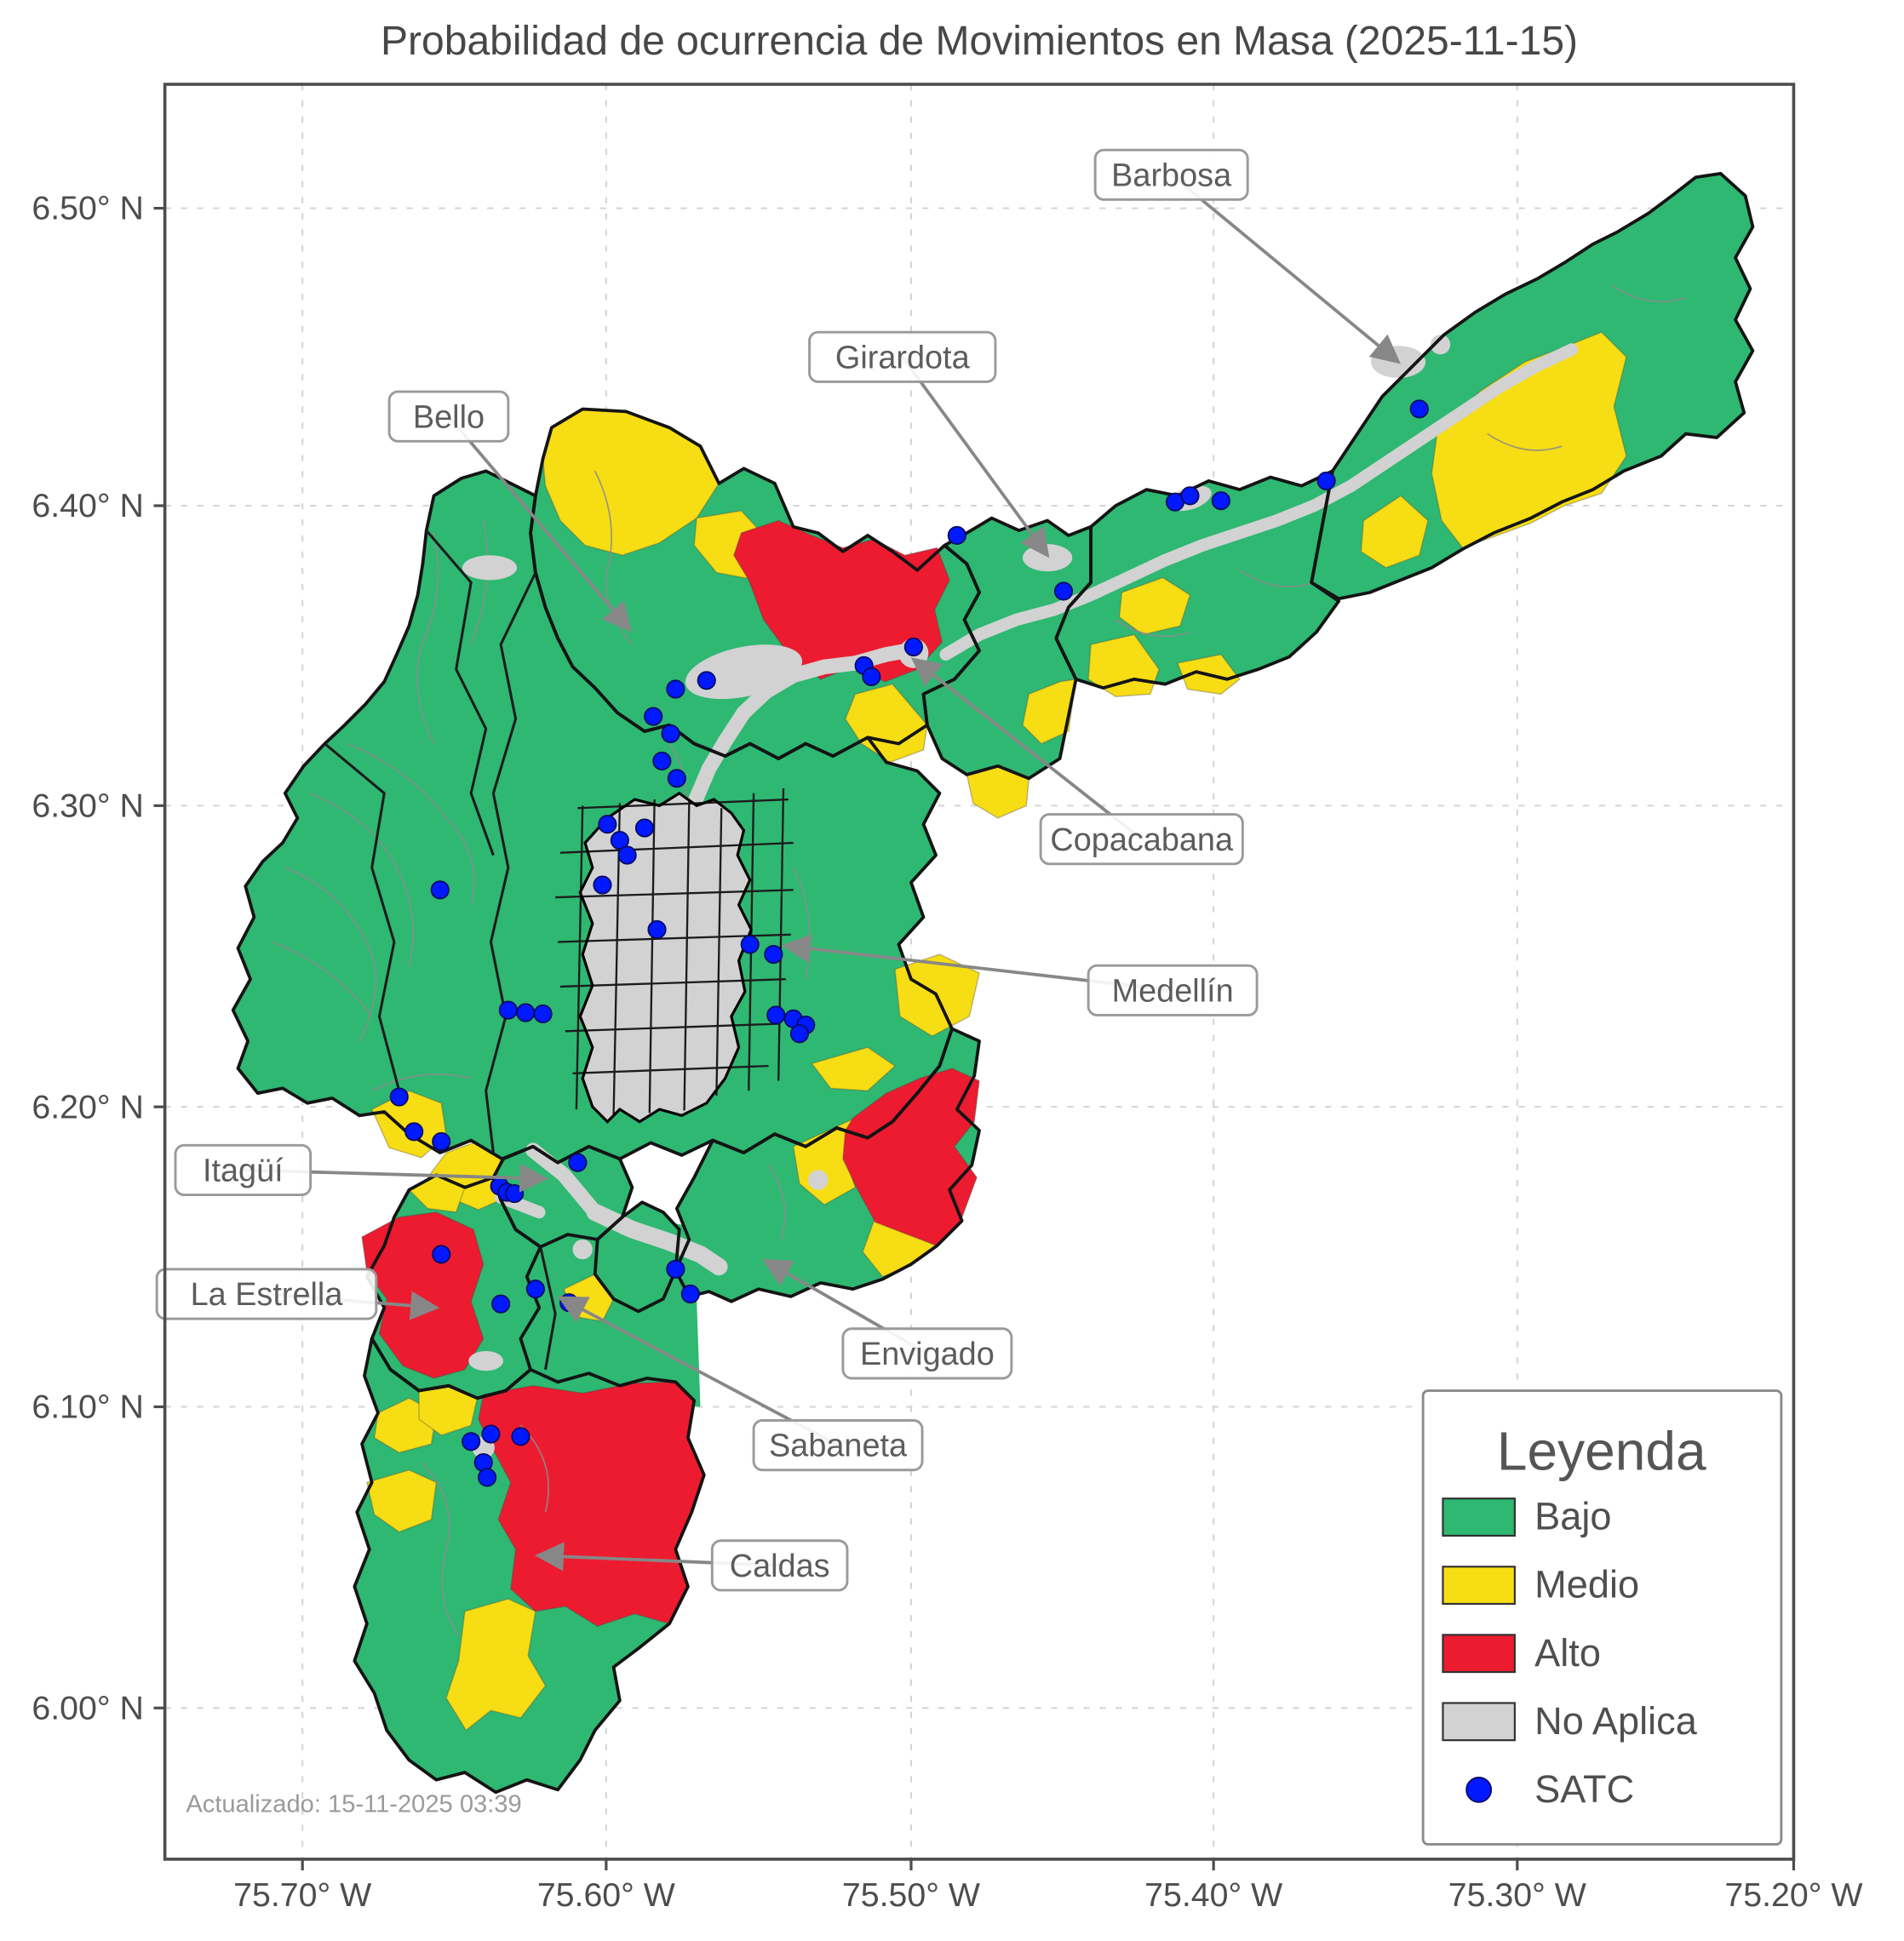 The width and height of the screenshot is (1904, 1941). Describe the element at coordinates (88, 1106) in the screenshot. I see `y-tick-label: 6.20° N` at that location.